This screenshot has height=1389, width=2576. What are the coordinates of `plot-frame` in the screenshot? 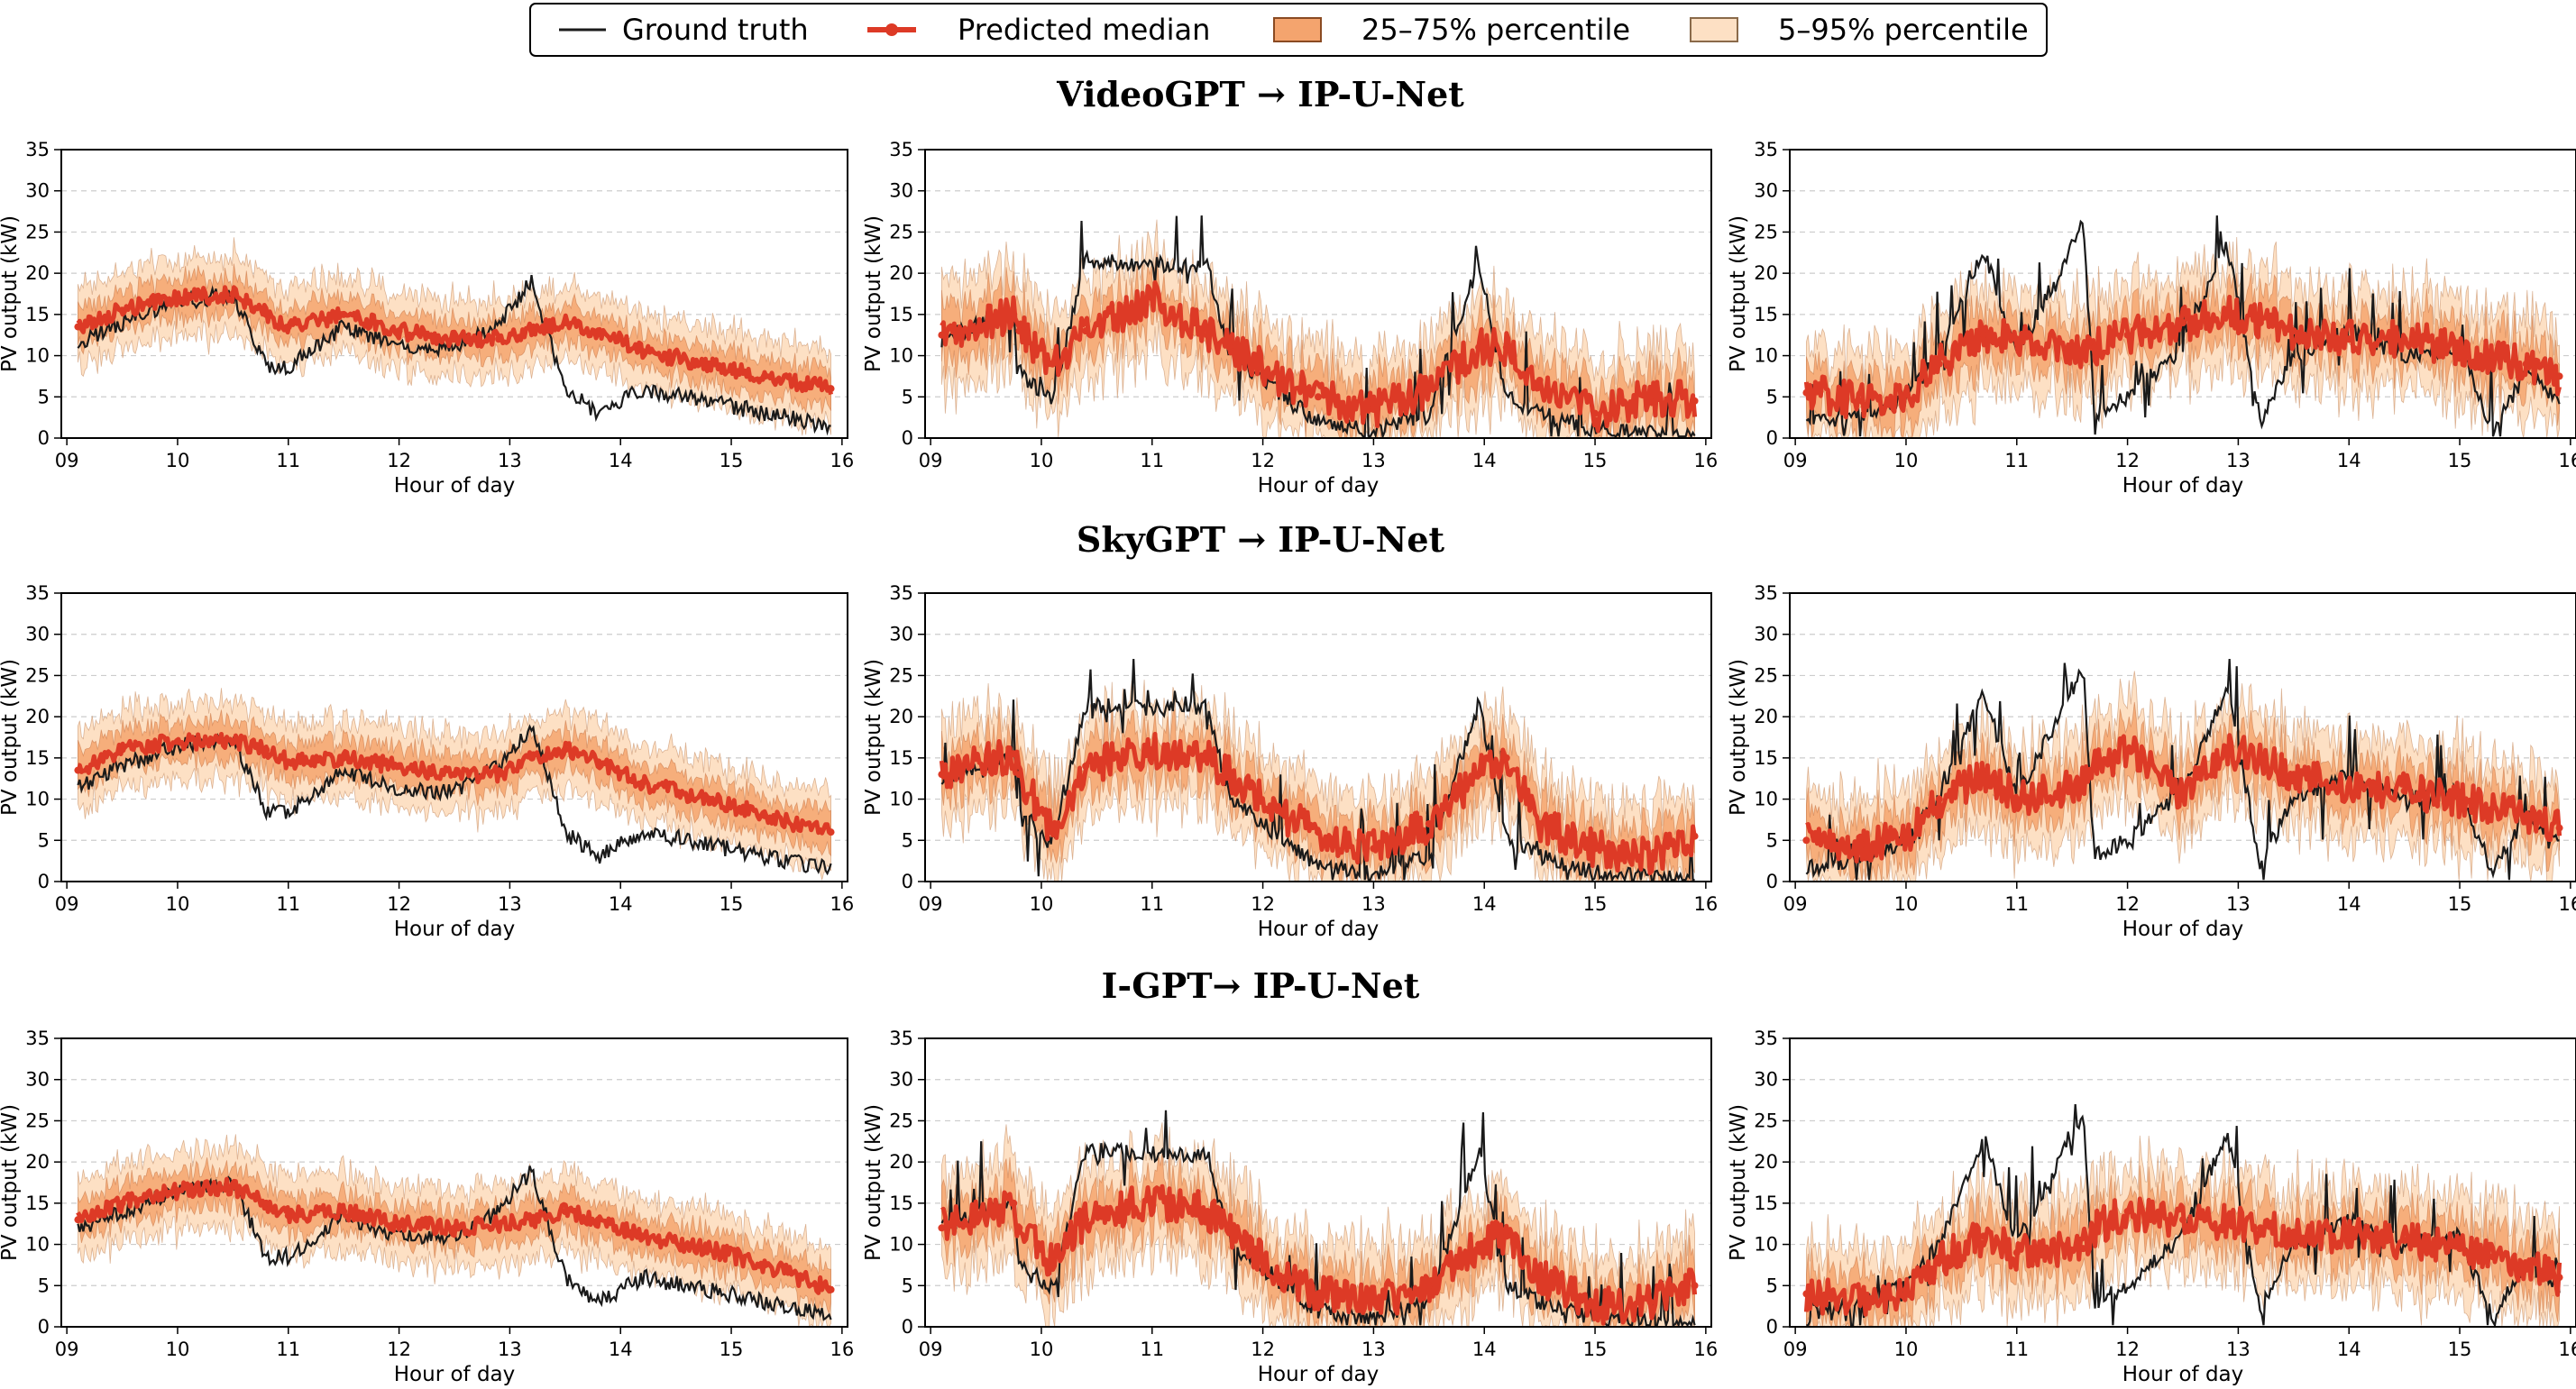 It's located at (2182, 294).